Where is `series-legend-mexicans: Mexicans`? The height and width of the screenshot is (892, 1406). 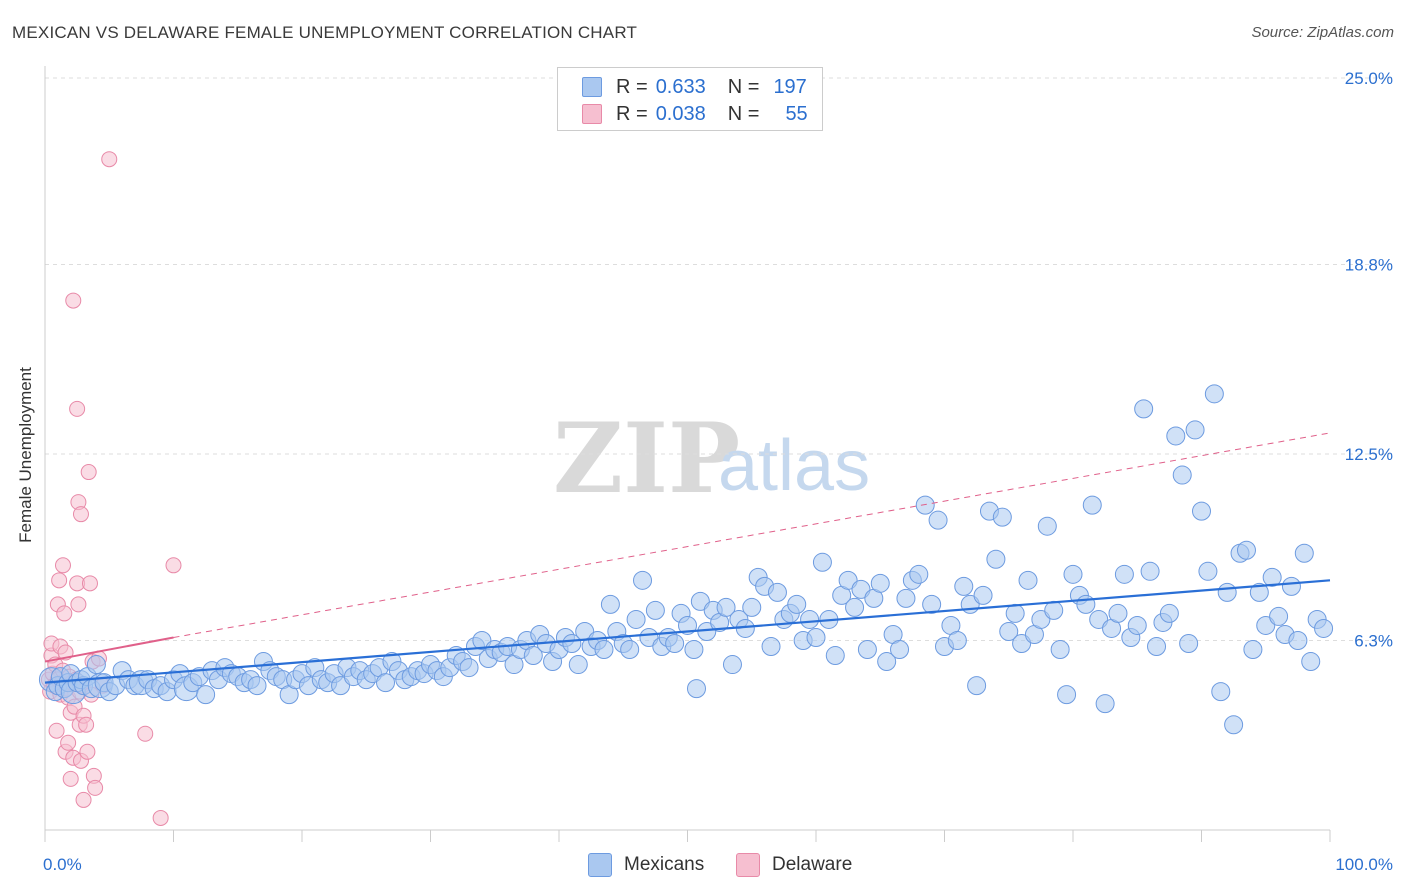 series-legend-mexicans: Mexicans is located at coordinates (646, 865).